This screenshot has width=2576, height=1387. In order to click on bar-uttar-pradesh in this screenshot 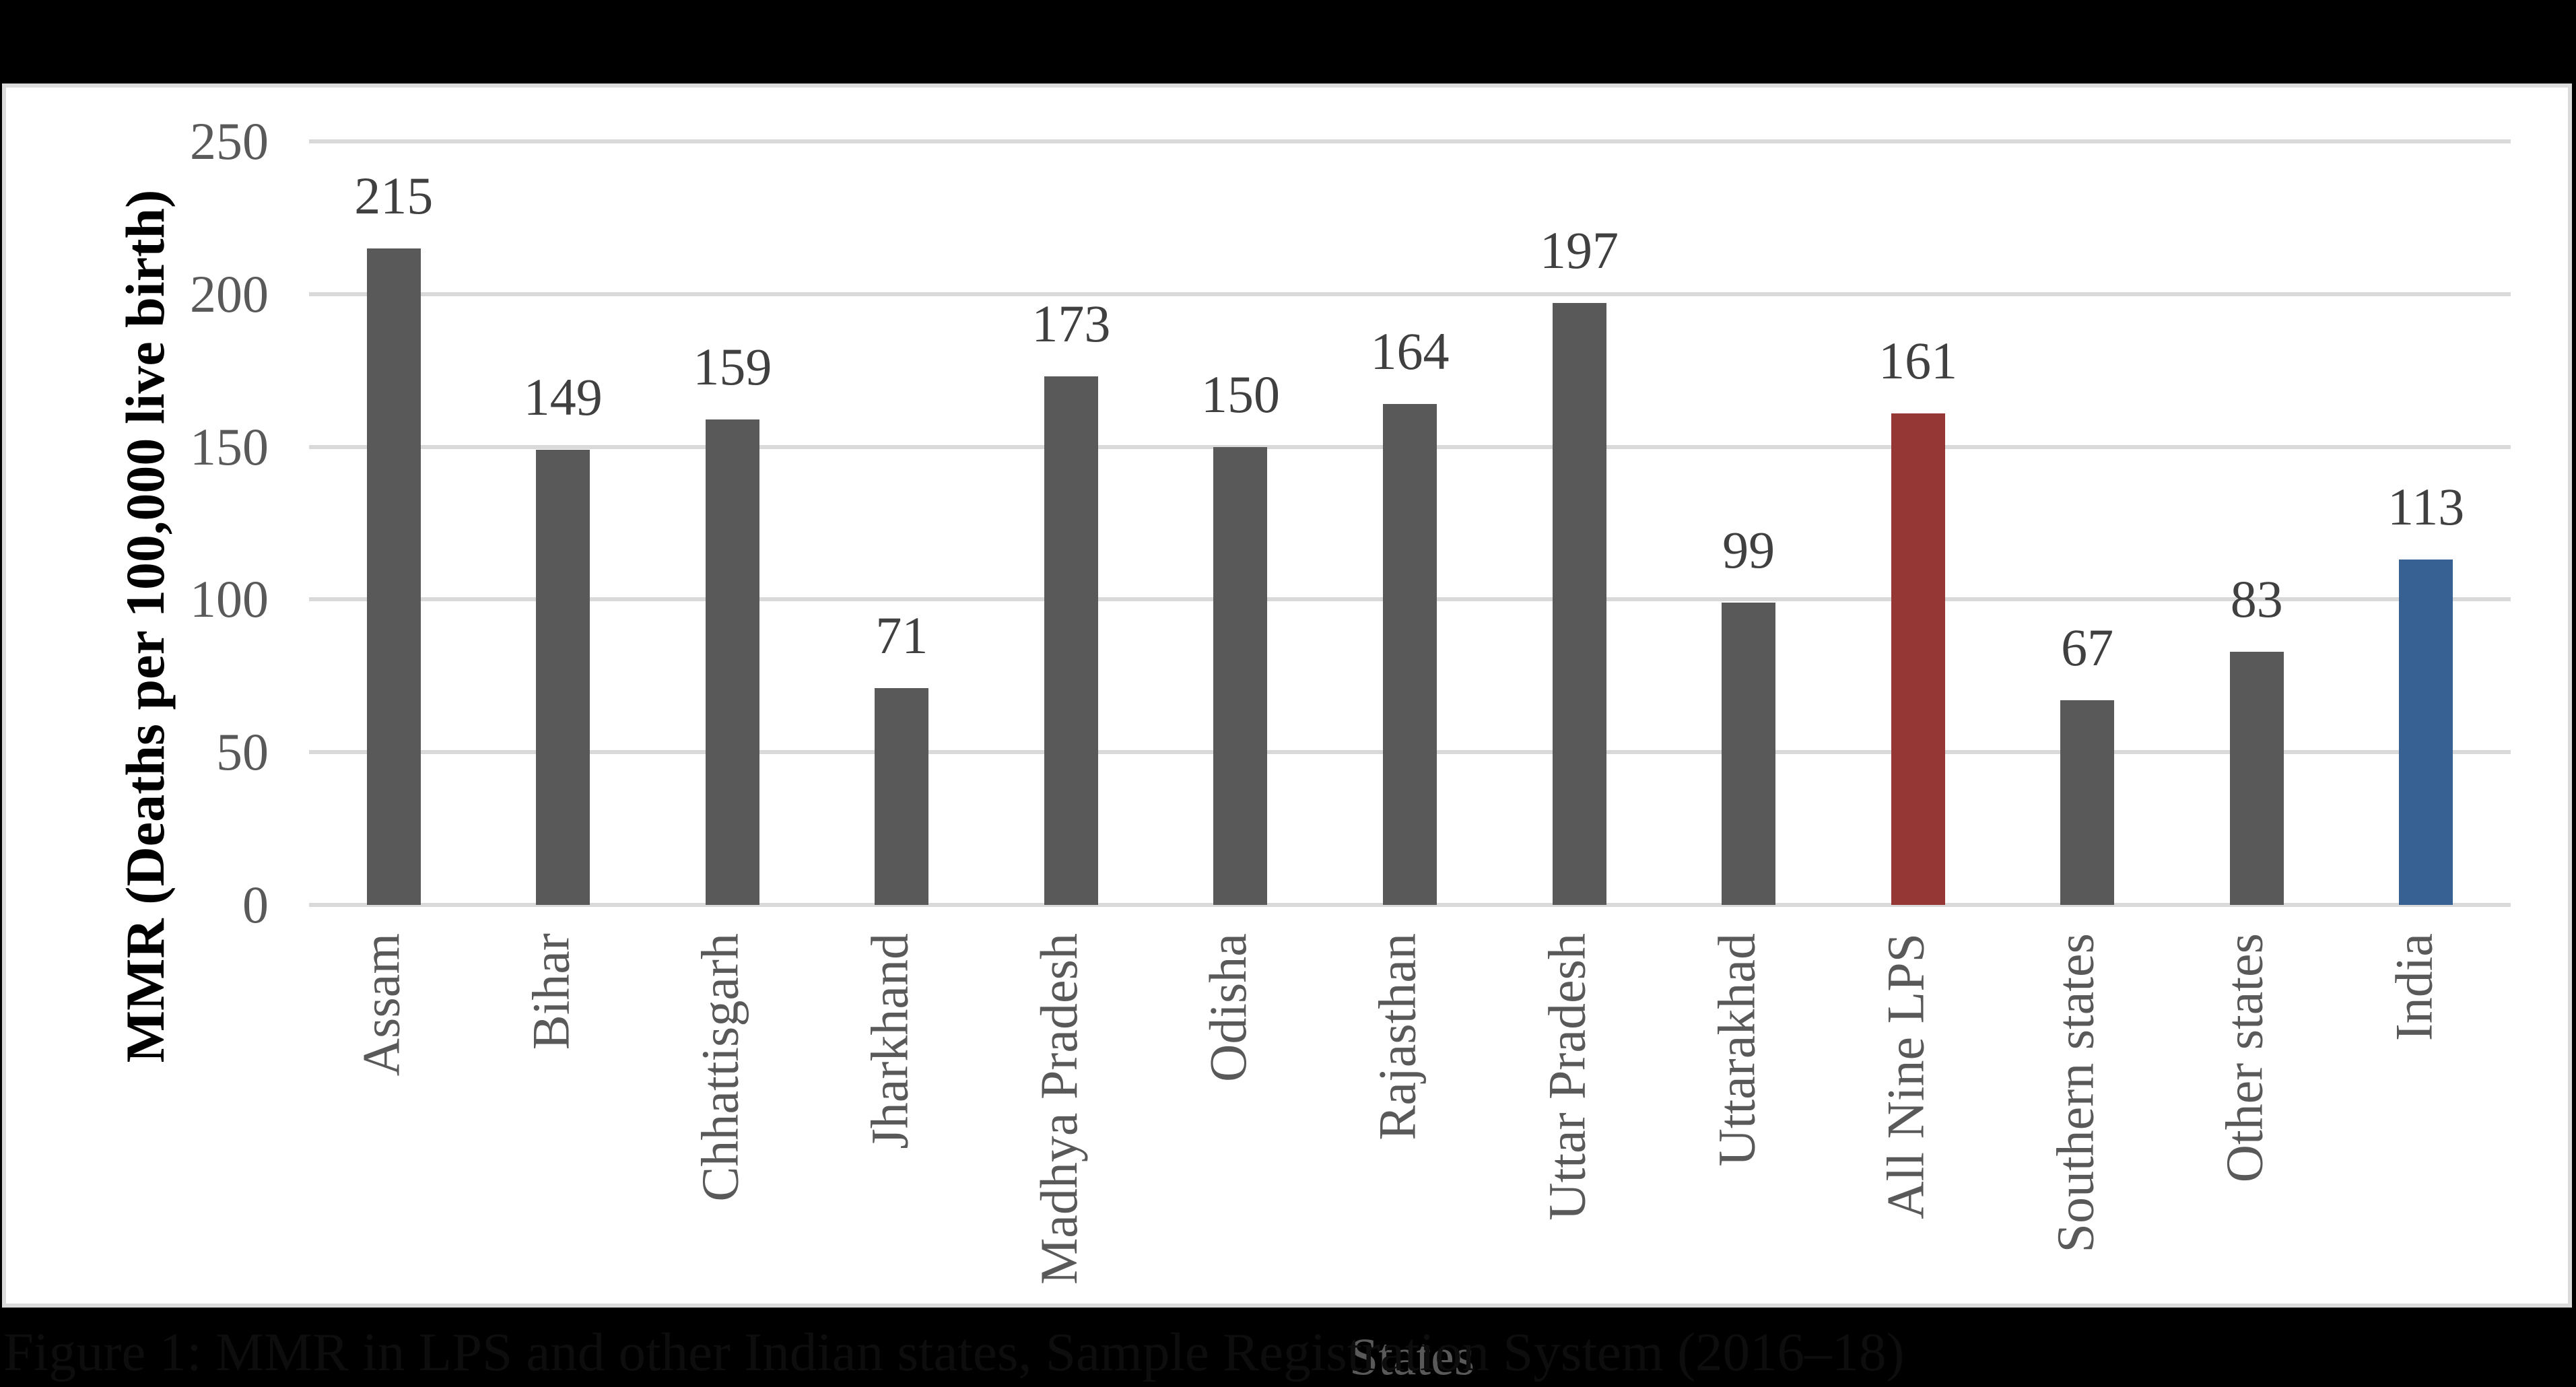, I will do `click(1579, 604)`.